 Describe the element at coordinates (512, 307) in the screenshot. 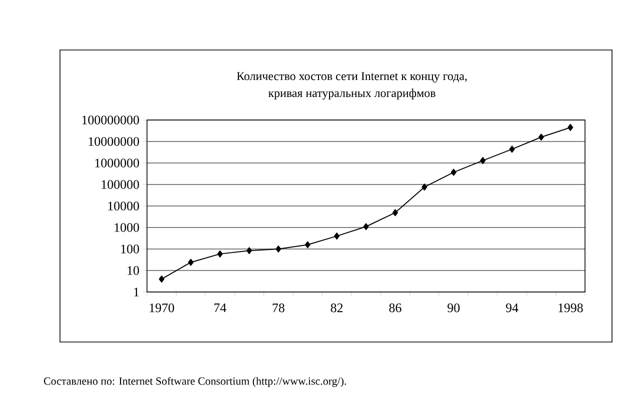

I see `x-tick-label: 94` at that location.